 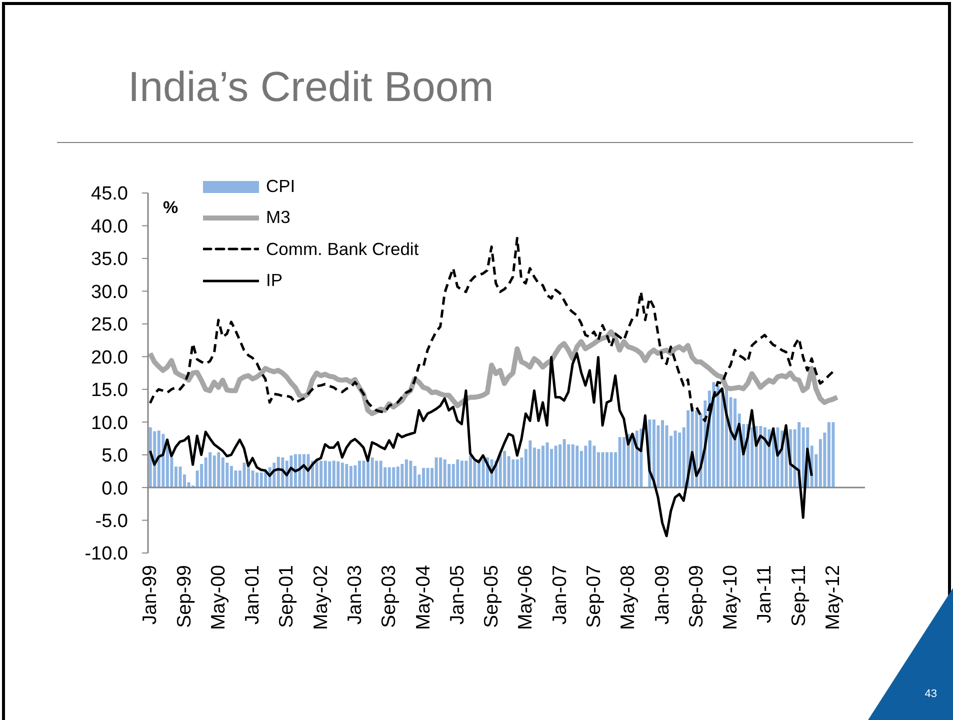 What do you see at coordinates (628, 597) in the screenshot?
I see `x-tick-label: May-08` at bounding box center [628, 597].